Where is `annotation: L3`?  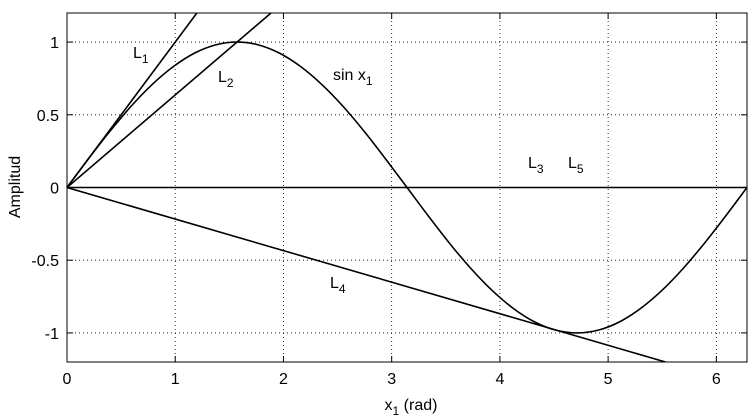
annotation: L3 is located at coordinates (536, 165).